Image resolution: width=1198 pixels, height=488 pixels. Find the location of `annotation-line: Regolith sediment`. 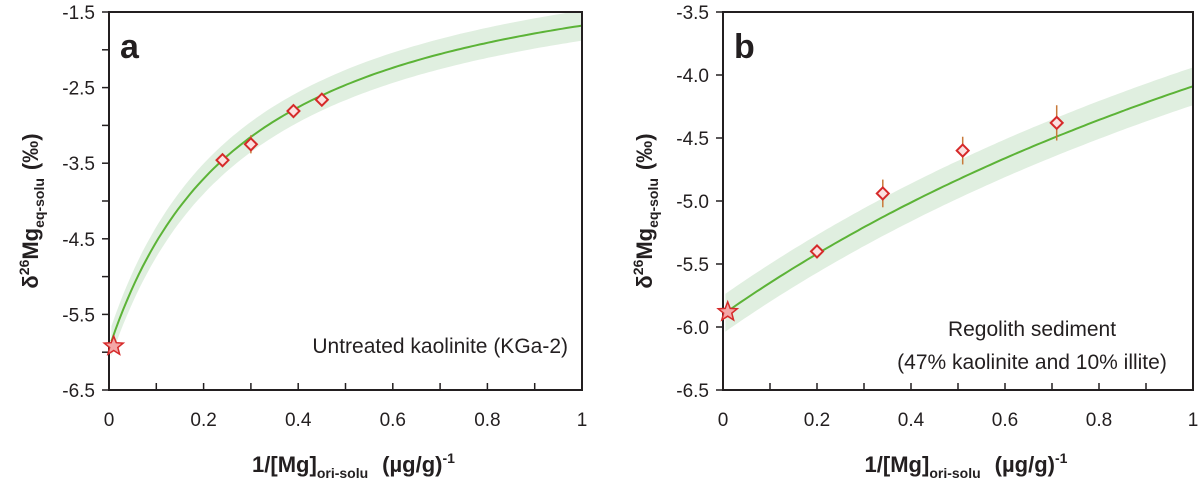

annotation-line: Regolith sediment is located at coordinates (1032, 329).